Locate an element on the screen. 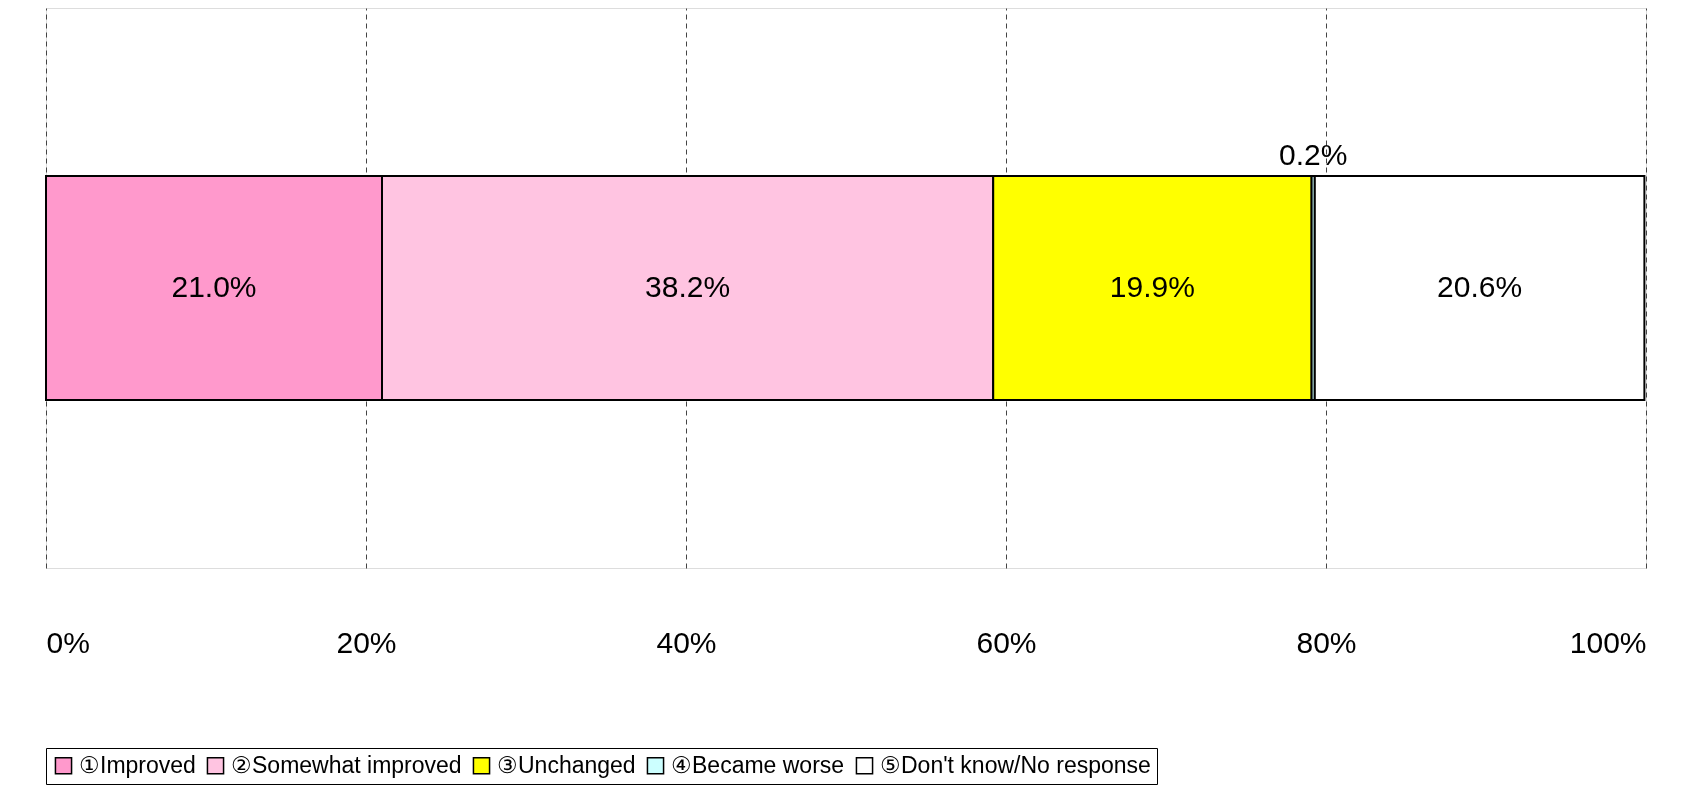  legend-label: ②Somewhat improved is located at coordinates (346, 764).